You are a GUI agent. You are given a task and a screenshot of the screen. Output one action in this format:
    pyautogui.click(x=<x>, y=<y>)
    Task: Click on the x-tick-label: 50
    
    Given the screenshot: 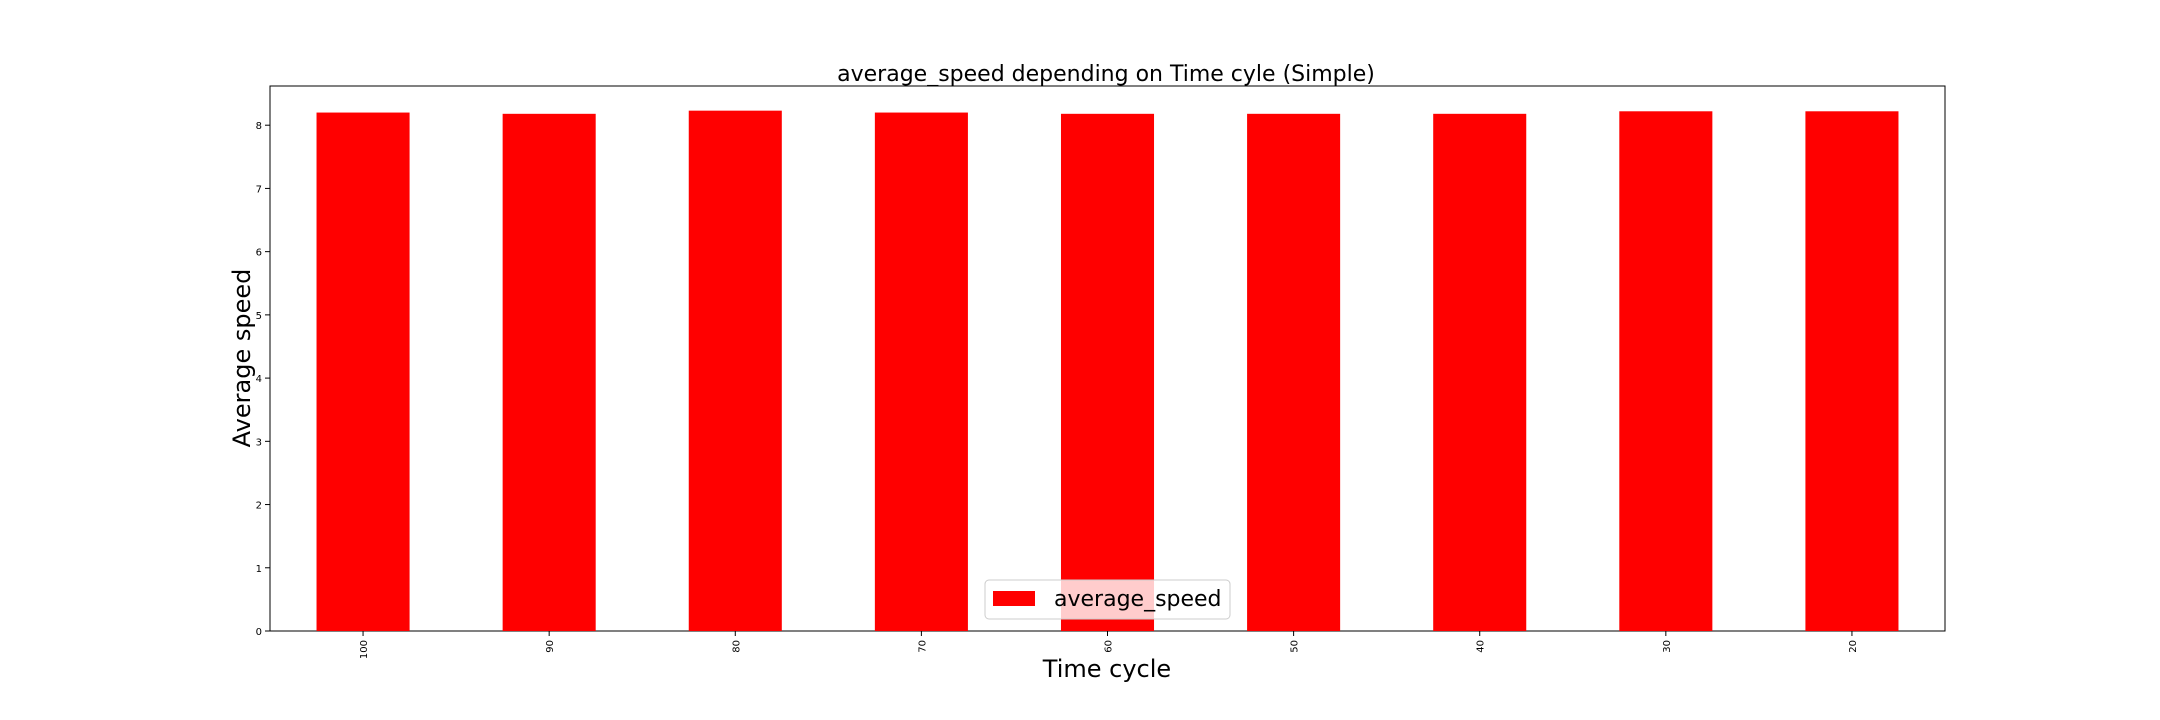 What is the action you would take?
    pyautogui.click(x=1295, y=646)
    